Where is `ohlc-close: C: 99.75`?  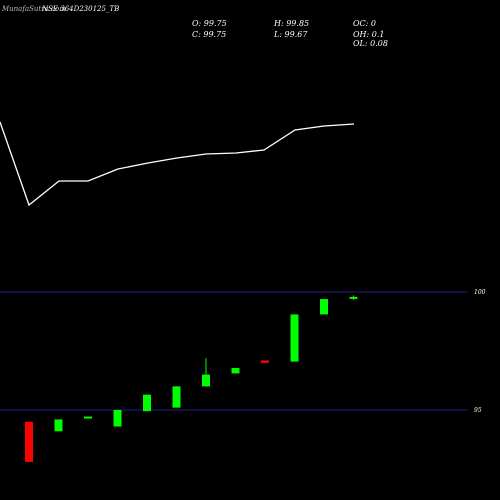 ohlc-close: C: 99.75 is located at coordinates (209, 34).